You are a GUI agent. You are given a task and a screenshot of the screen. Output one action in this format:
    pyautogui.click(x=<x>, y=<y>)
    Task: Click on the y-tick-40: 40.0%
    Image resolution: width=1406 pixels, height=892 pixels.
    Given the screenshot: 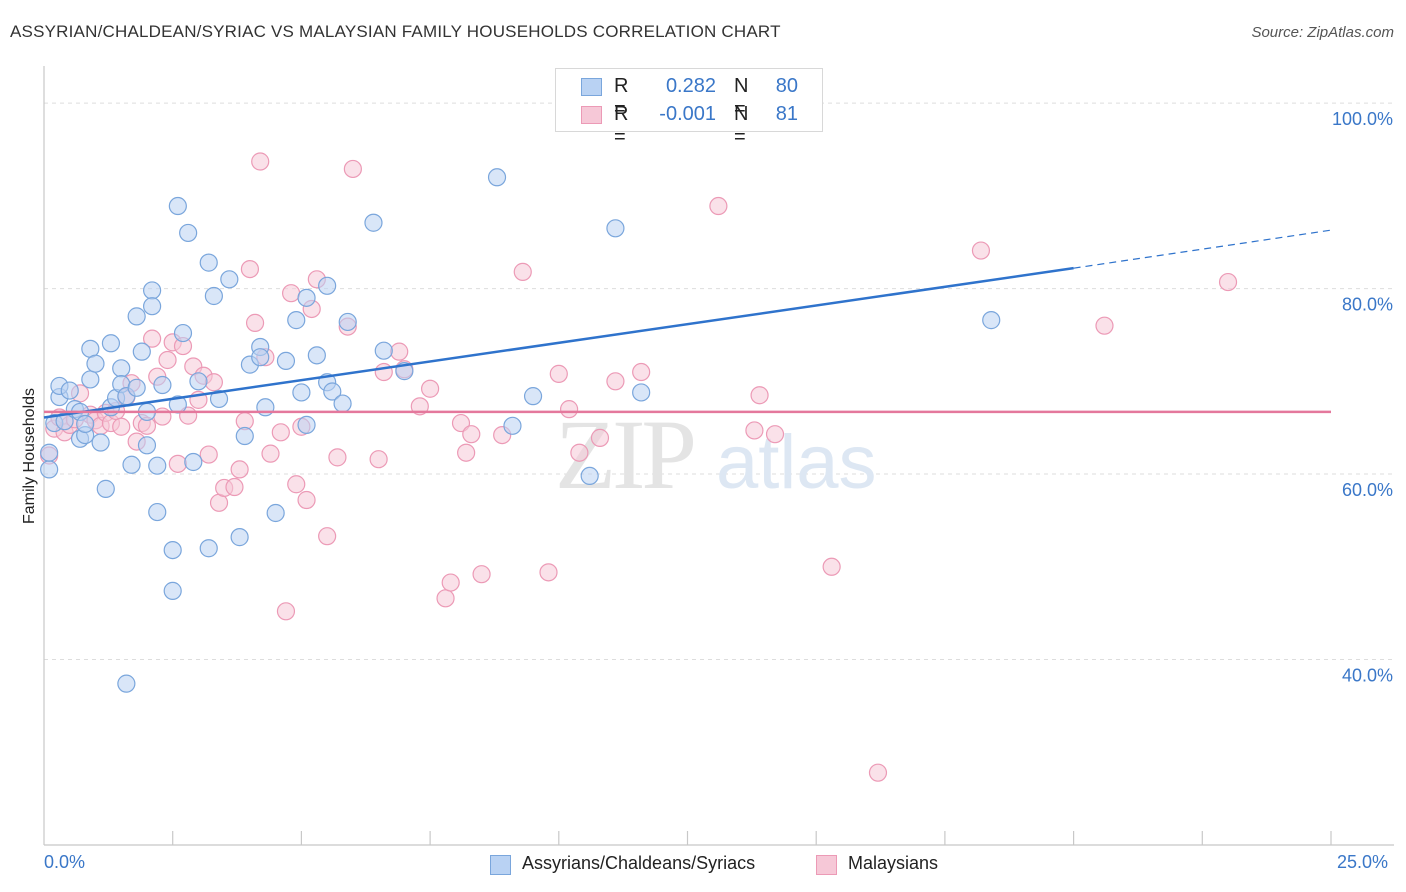 What is the action you would take?
    pyautogui.click(x=1367, y=676)
    